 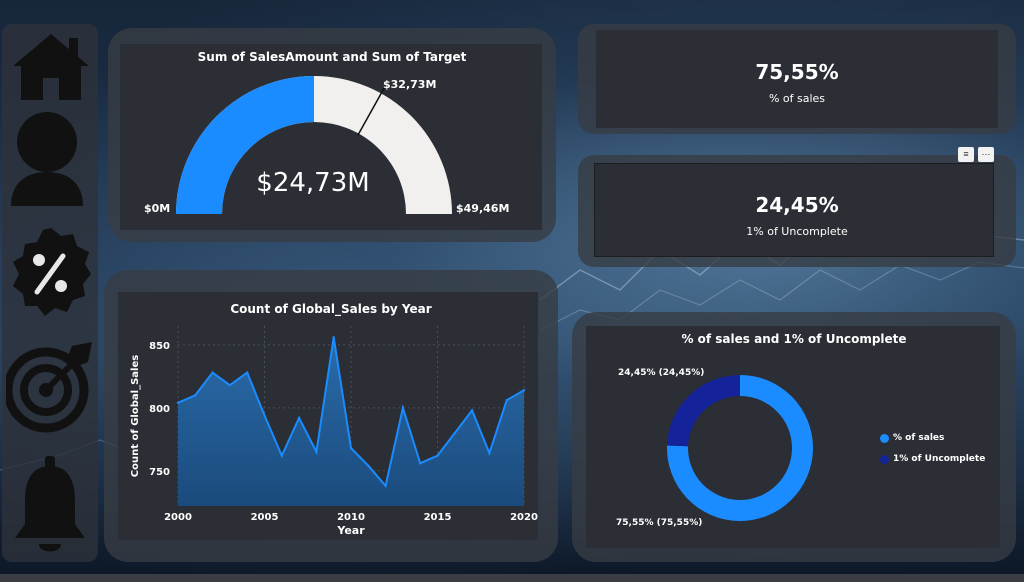 What do you see at coordinates (51, 385) in the screenshot?
I see `target-icon` at bounding box center [51, 385].